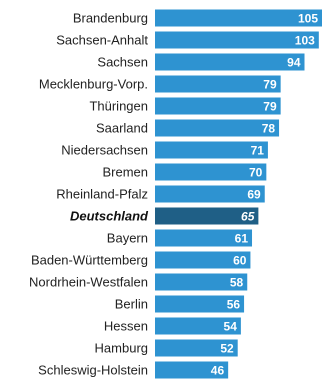 This screenshot has width=327, height=392. Describe the element at coordinates (240, 261) in the screenshot. I see `value-label-baden-wuerttemberg: 60` at that location.